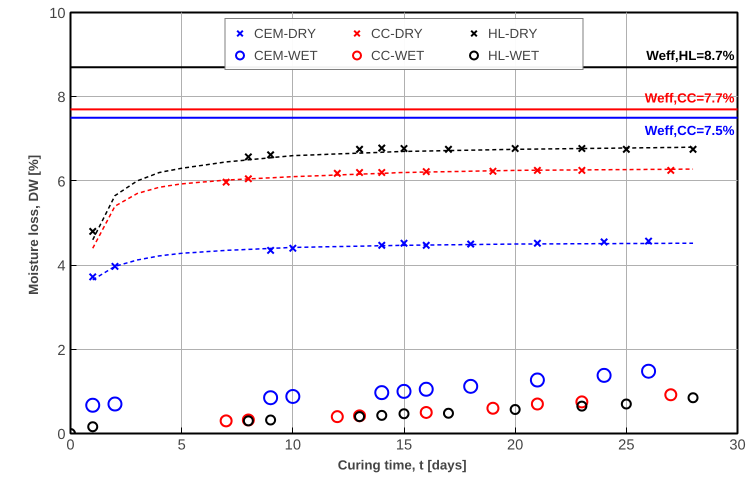 The image size is (747, 488). What do you see at coordinates (515, 446) in the screenshot?
I see `x-tick-label: 20` at bounding box center [515, 446].